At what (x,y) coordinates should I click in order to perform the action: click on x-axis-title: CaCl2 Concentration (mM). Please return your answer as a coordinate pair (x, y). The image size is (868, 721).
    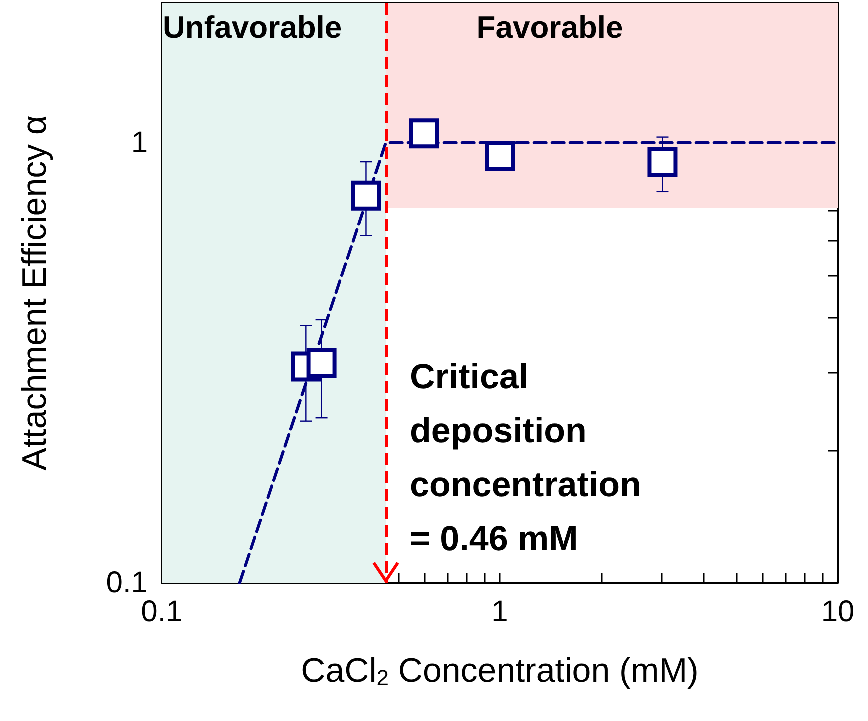
    Looking at the image, I should click on (500, 671).